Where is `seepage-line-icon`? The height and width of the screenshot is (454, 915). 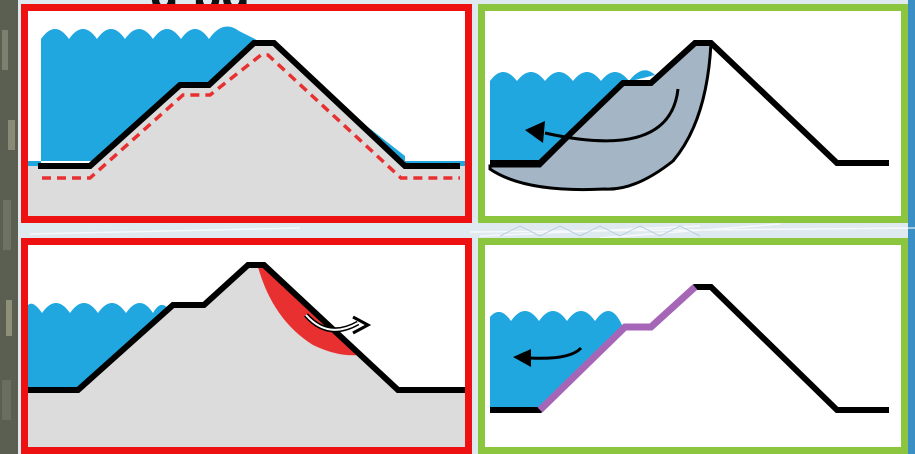 seepage-line-icon is located at coordinates (251, 116).